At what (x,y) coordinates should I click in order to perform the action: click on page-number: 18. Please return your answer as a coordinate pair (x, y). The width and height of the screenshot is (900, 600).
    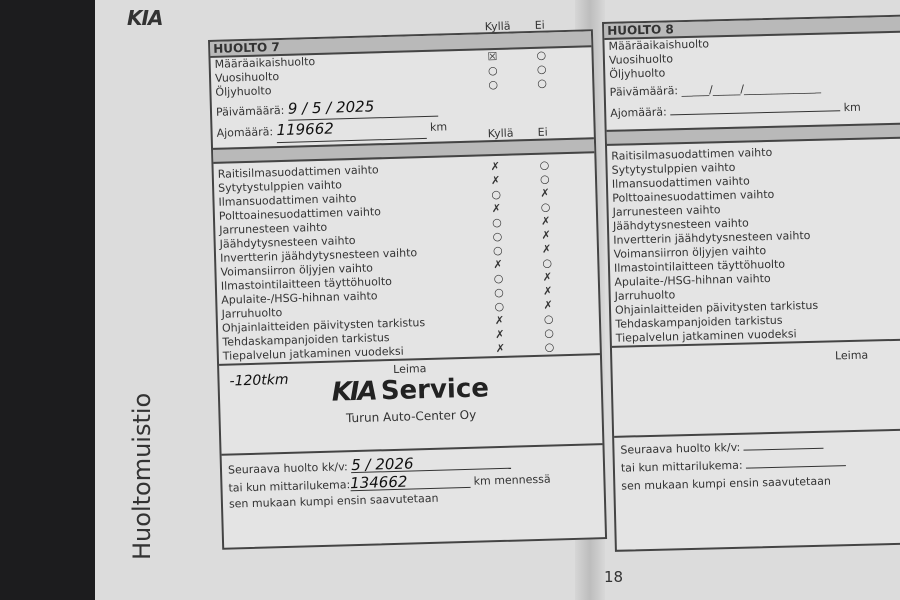
    Looking at the image, I should click on (614, 577).